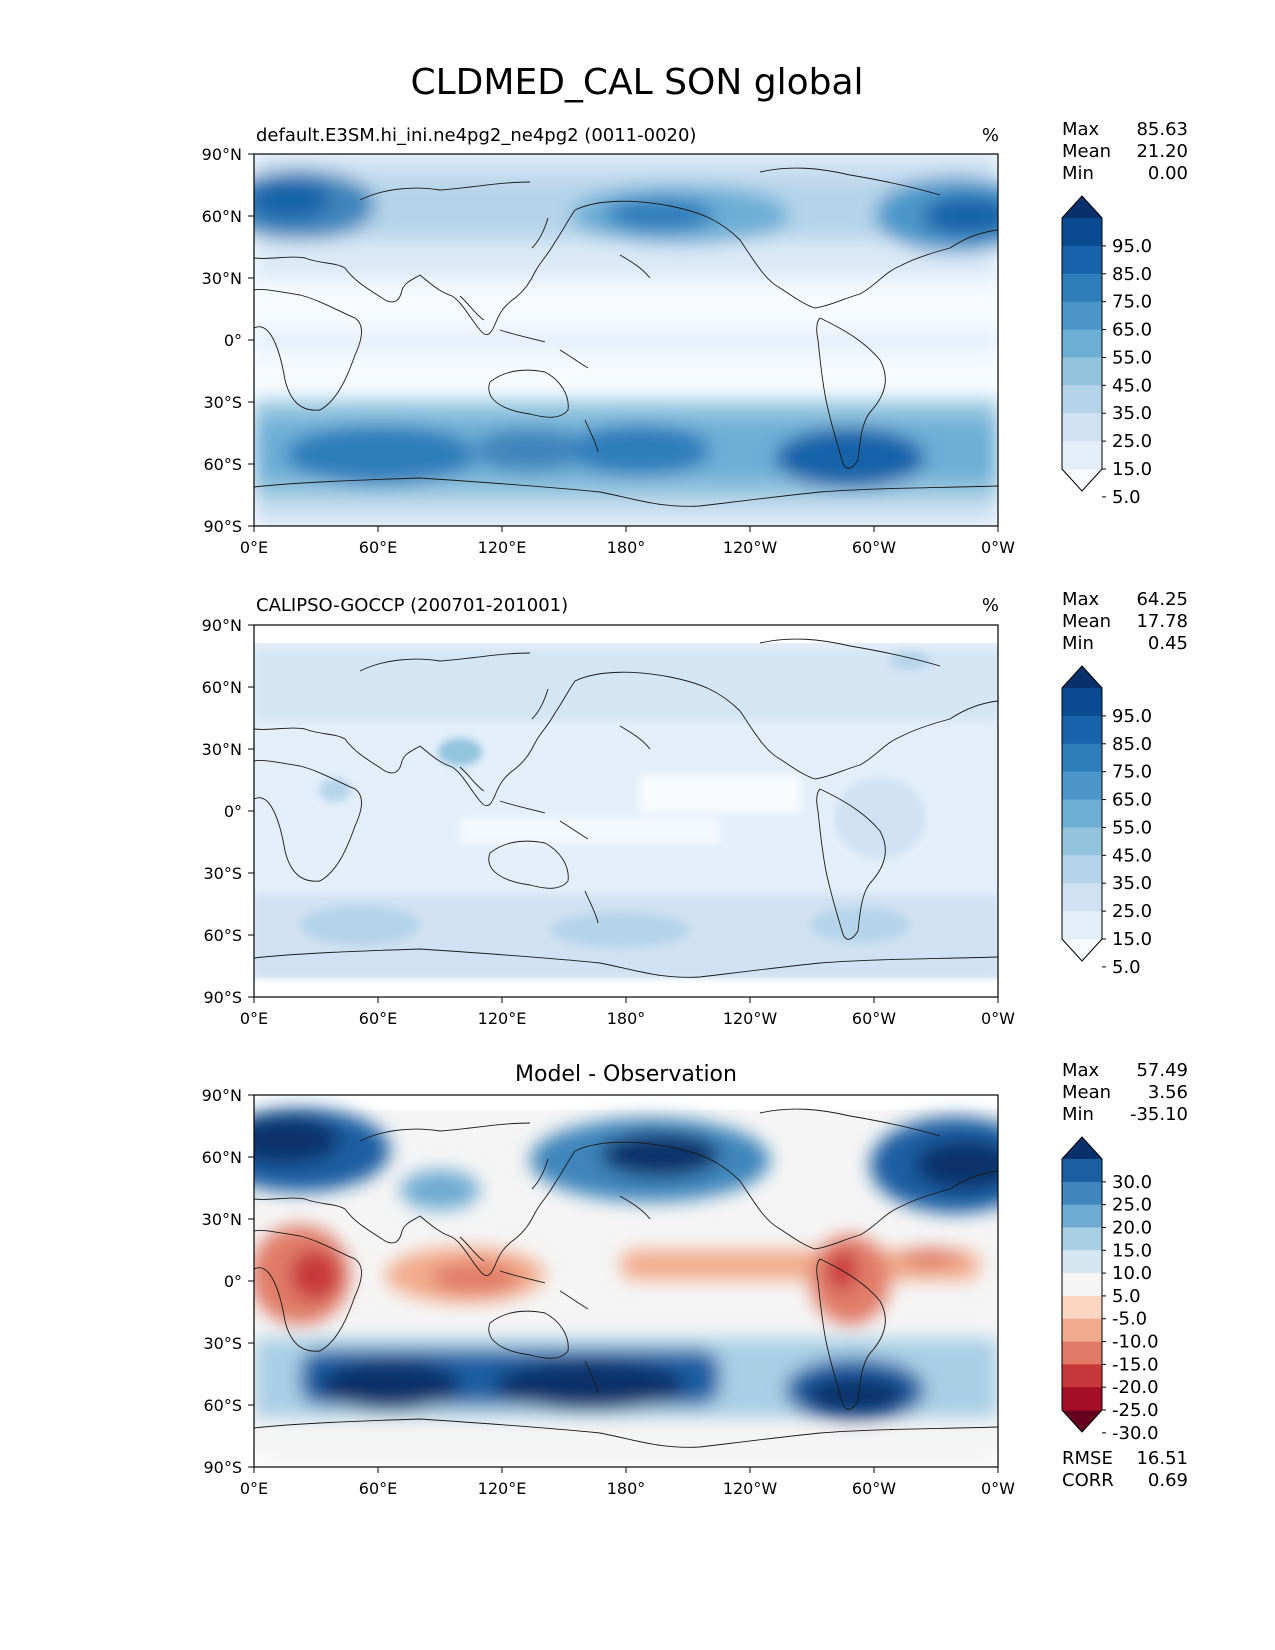  What do you see at coordinates (1132, 330) in the screenshot?
I see `colorbar-tick-label: 65.0` at bounding box center [1132, 330].